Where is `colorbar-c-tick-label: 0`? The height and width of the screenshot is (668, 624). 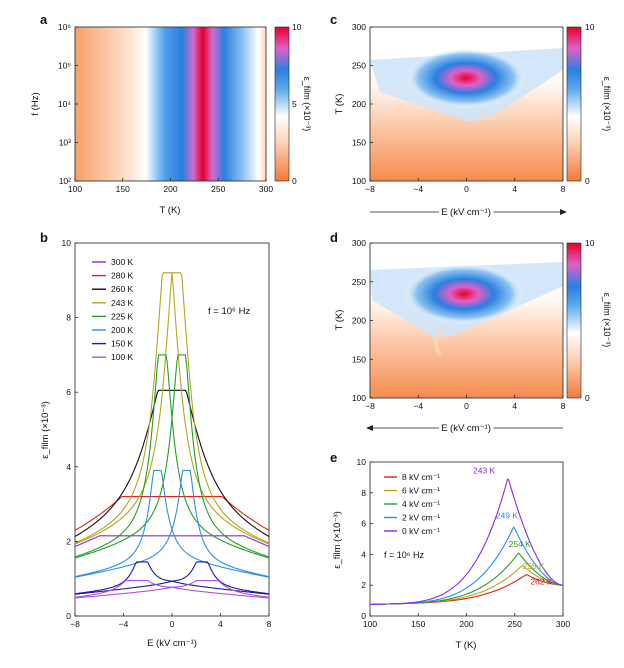
colorbar-c-tick-label: 0 is located at coordinates (587, 181).